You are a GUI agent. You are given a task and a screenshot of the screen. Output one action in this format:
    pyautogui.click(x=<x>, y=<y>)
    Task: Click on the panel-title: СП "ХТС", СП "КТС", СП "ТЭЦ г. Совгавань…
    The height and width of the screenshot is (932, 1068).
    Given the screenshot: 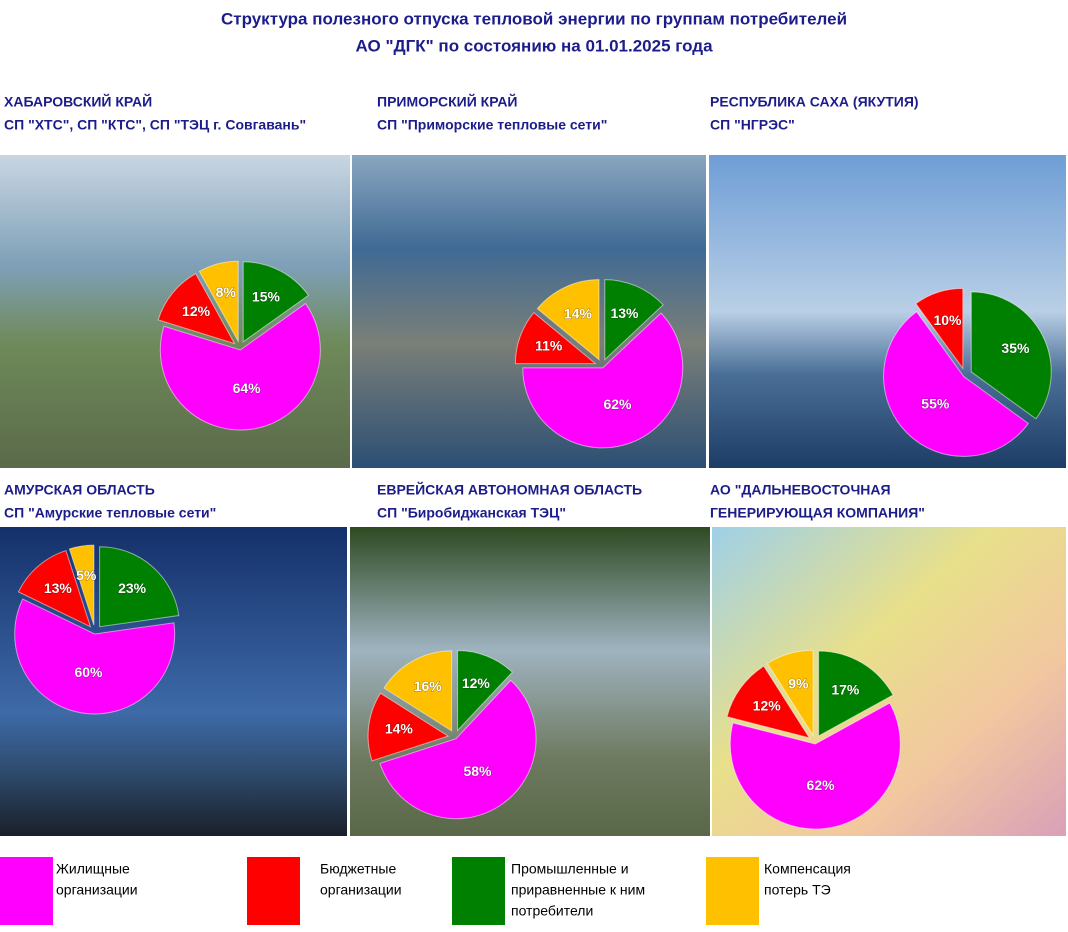 What is the action you would take?
    pyautogui.click(x=155, y=125)
    